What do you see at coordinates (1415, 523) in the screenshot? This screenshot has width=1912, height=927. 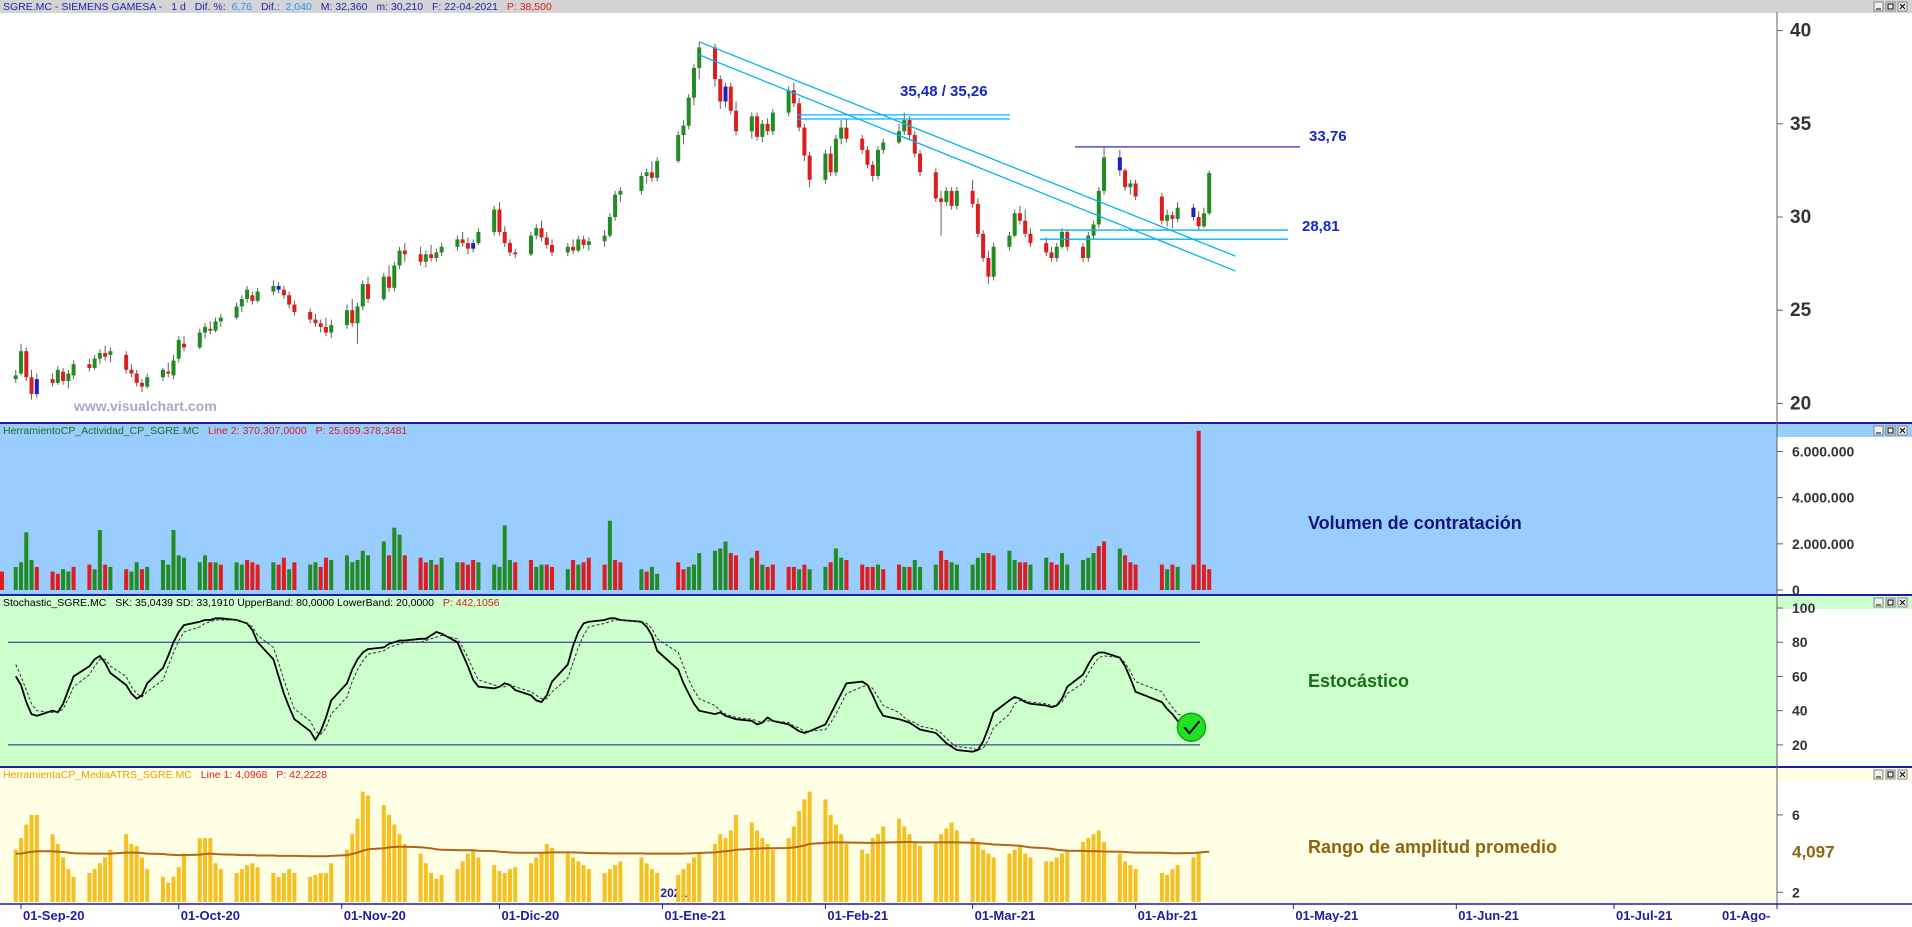 I see `volume-panel-label: Volumen de contratación` at bounding box center [1415, 523].